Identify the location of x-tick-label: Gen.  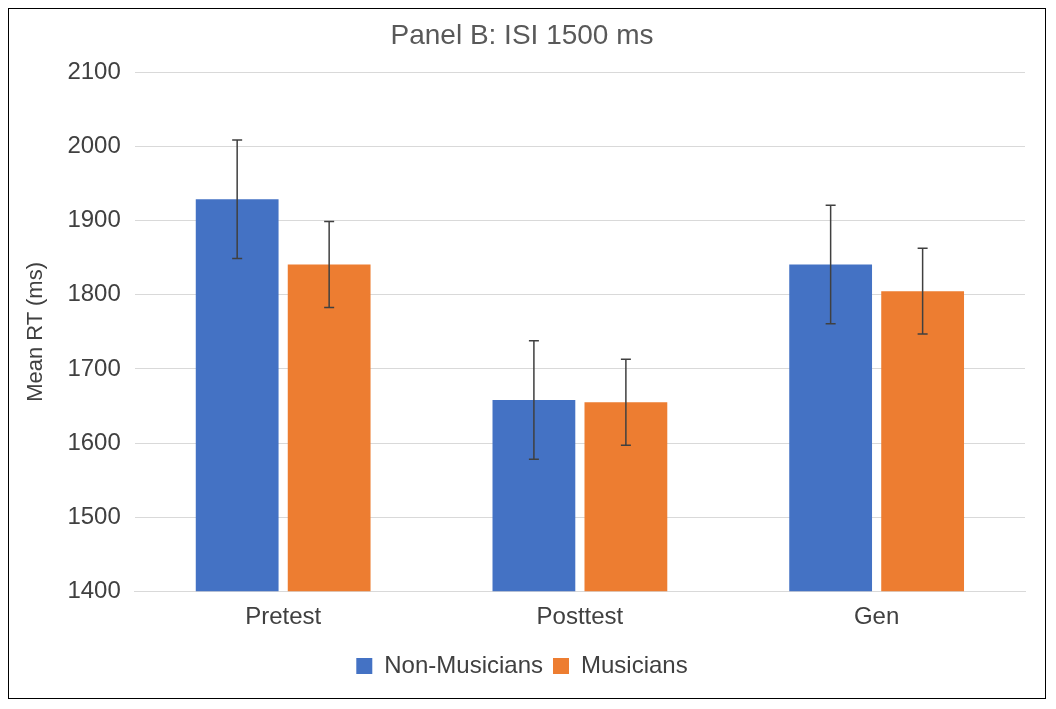
(876, 616).